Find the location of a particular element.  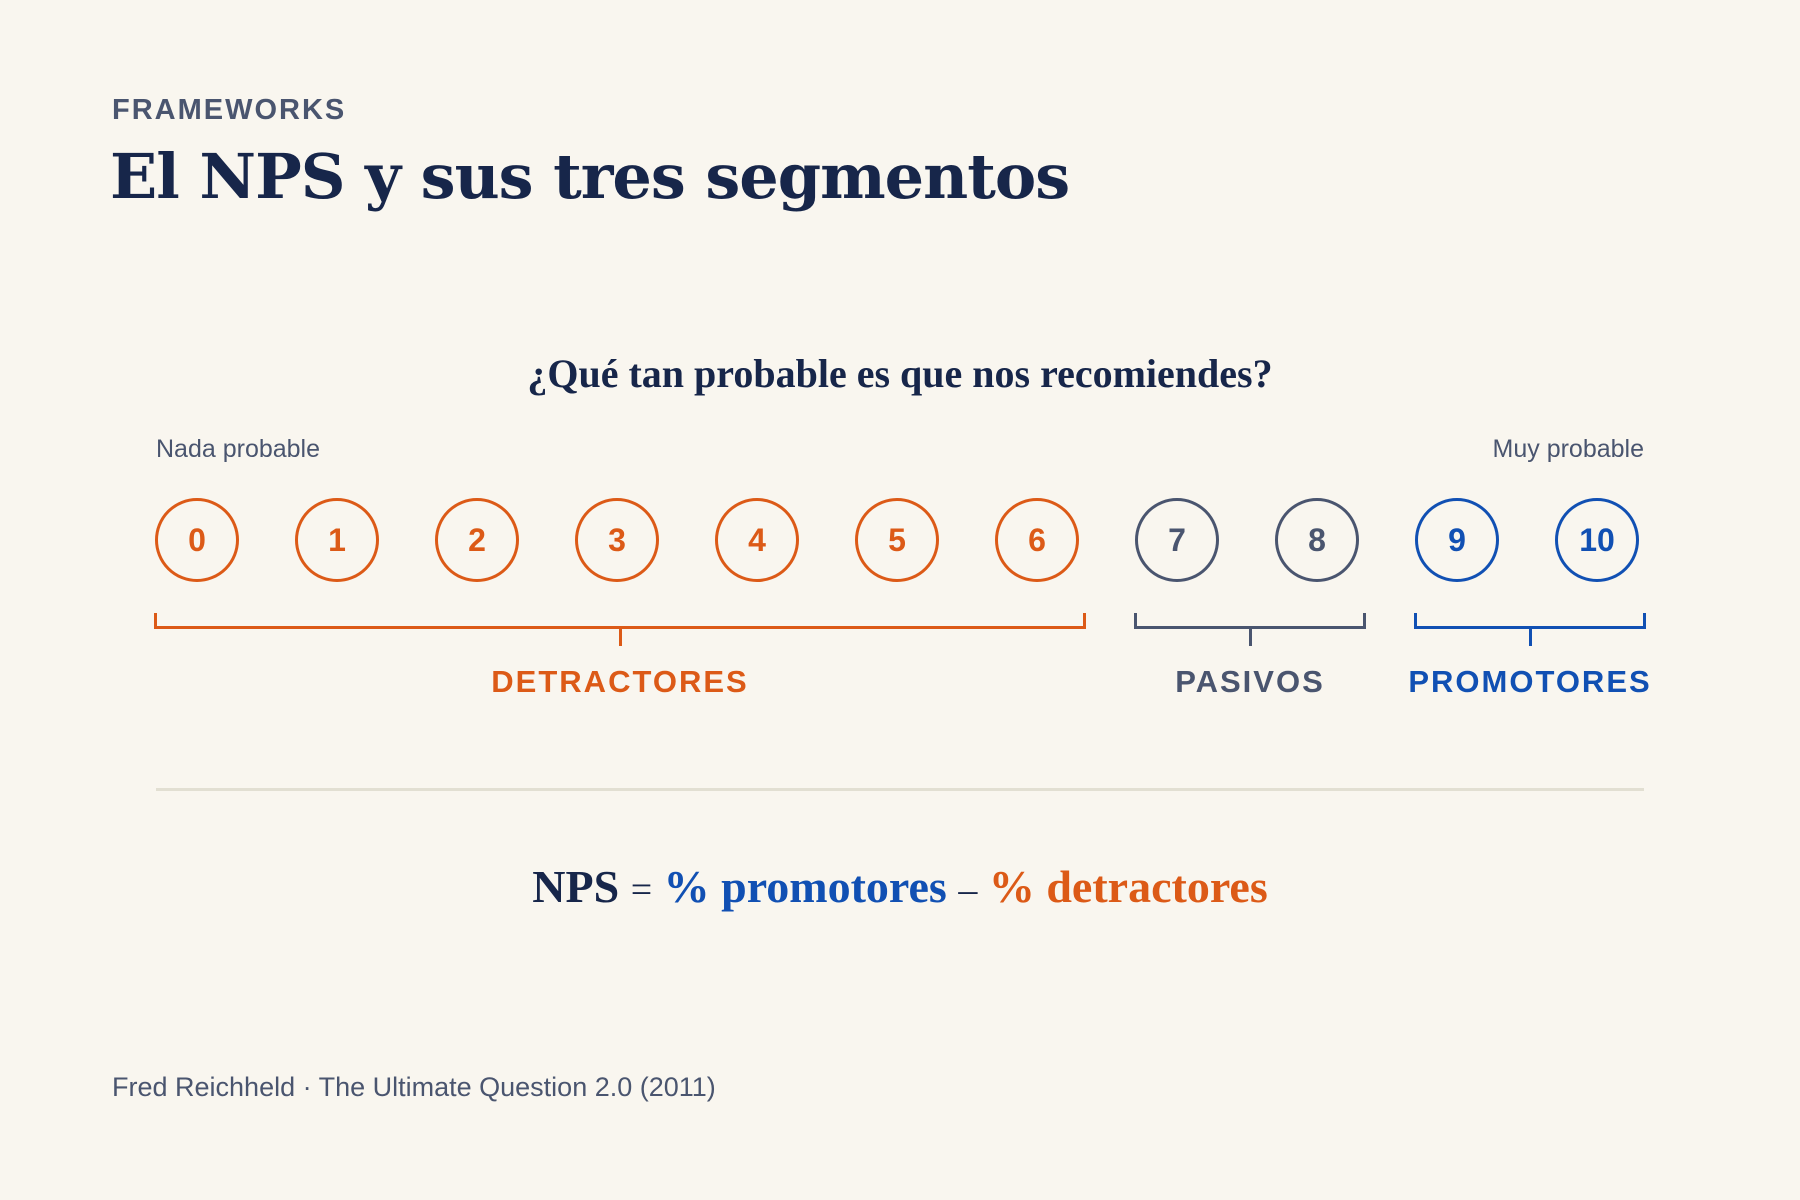

score-circle-6: 6 is located at coordinates (1037, 540).